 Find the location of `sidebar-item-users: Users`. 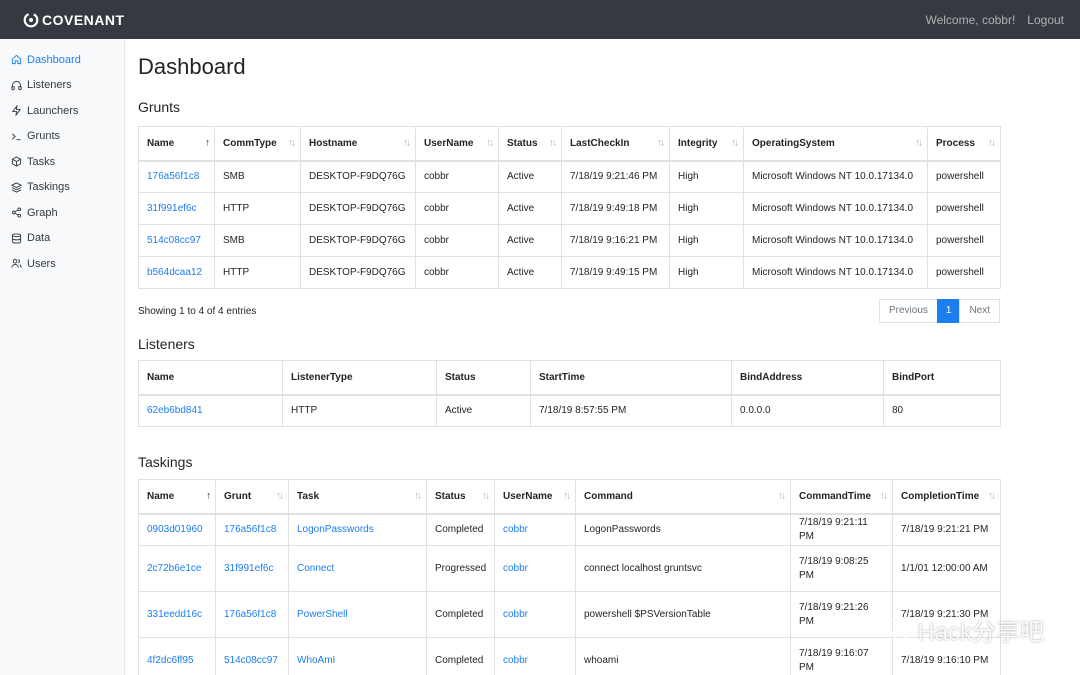

sidebar-item-users: Users is located at coordinates (62, 264).